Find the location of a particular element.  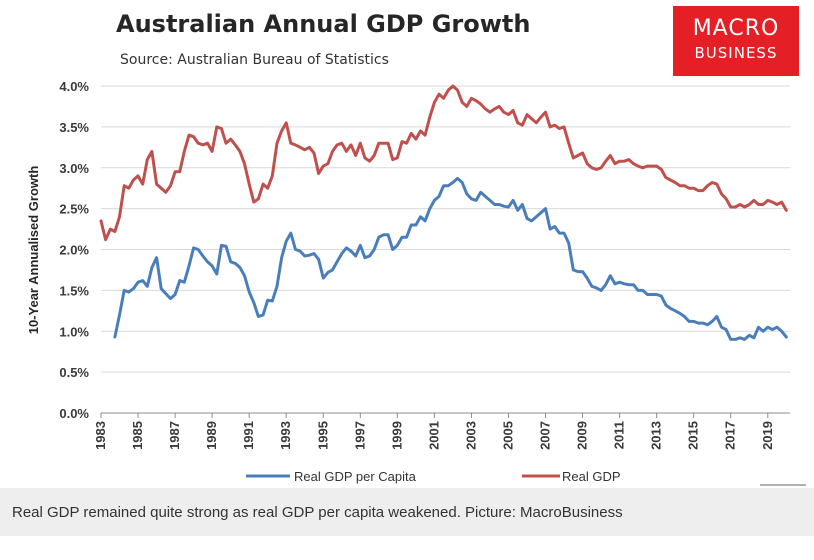

x-tick-label: 2005 is located at coordinates (507, 435).